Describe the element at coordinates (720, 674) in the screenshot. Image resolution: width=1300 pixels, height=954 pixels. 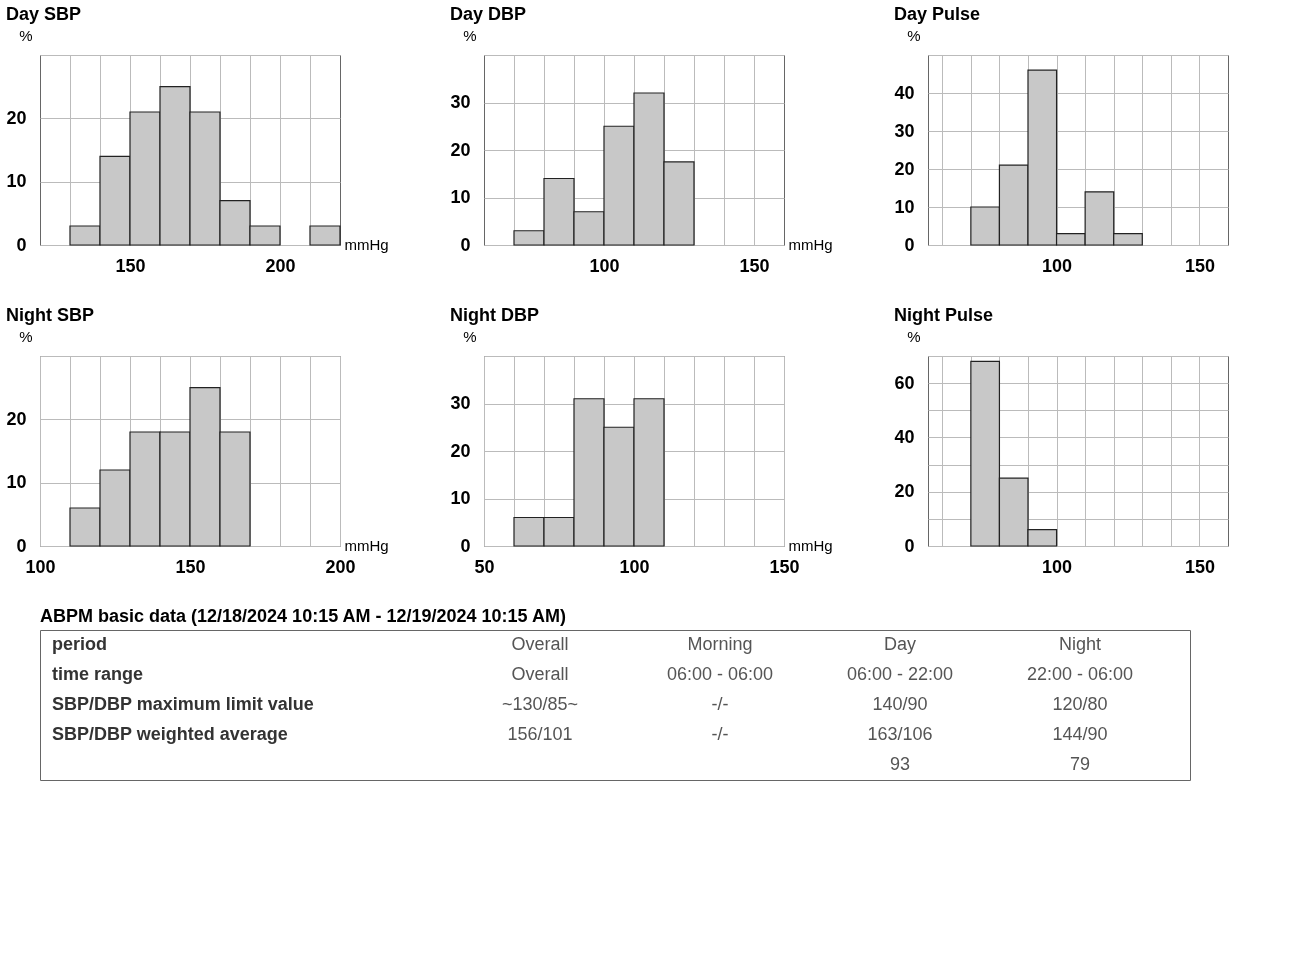
I see `text: 06:00 - 06:00` at that location.